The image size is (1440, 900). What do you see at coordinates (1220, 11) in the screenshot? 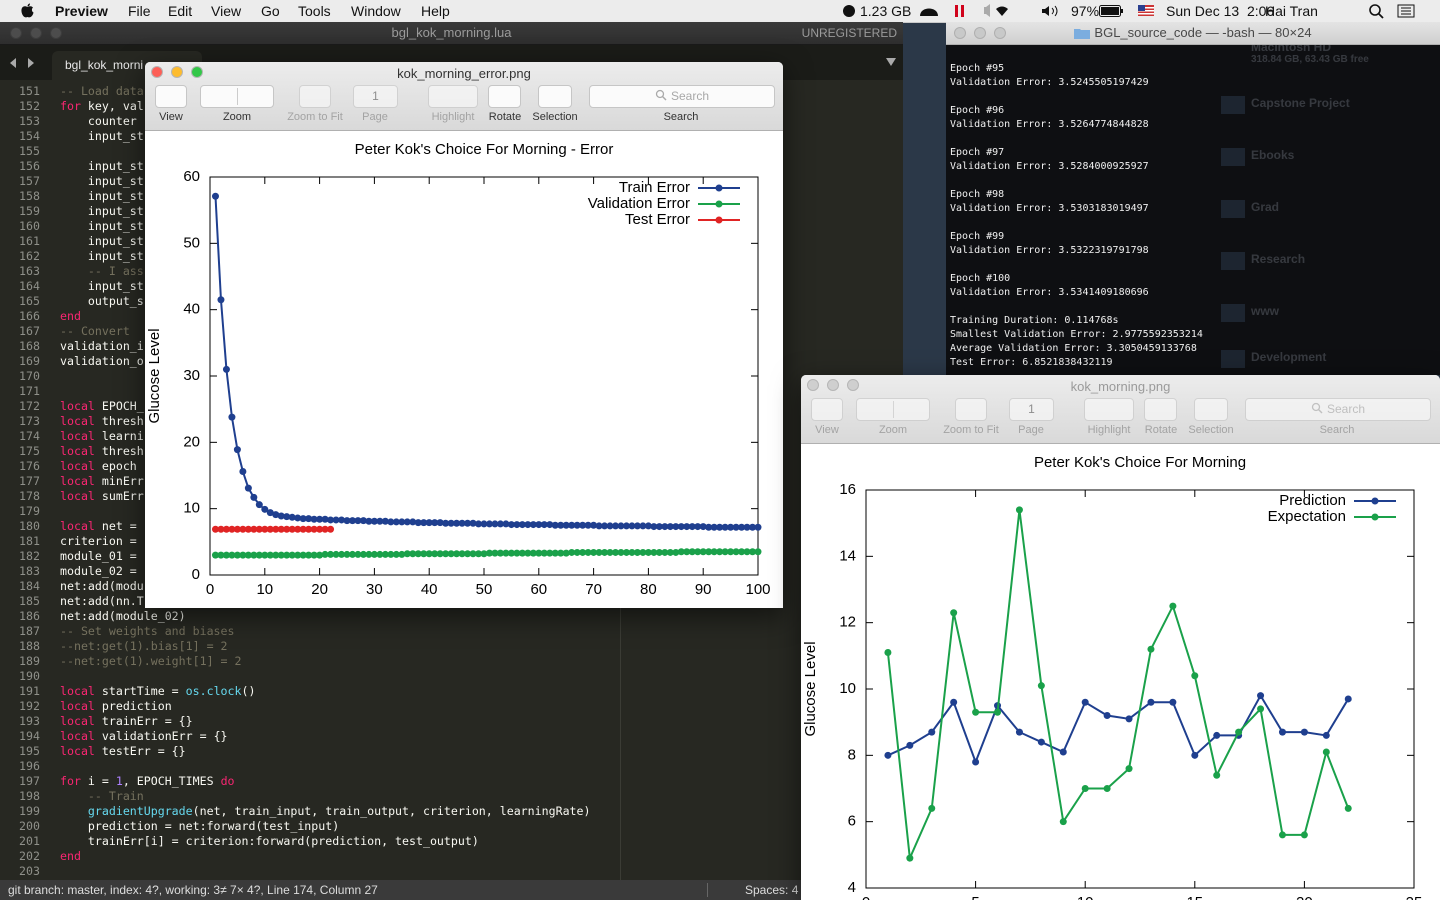
I see `clock: Sun Dec 13 2:06` at bounding box center [1220, 11].